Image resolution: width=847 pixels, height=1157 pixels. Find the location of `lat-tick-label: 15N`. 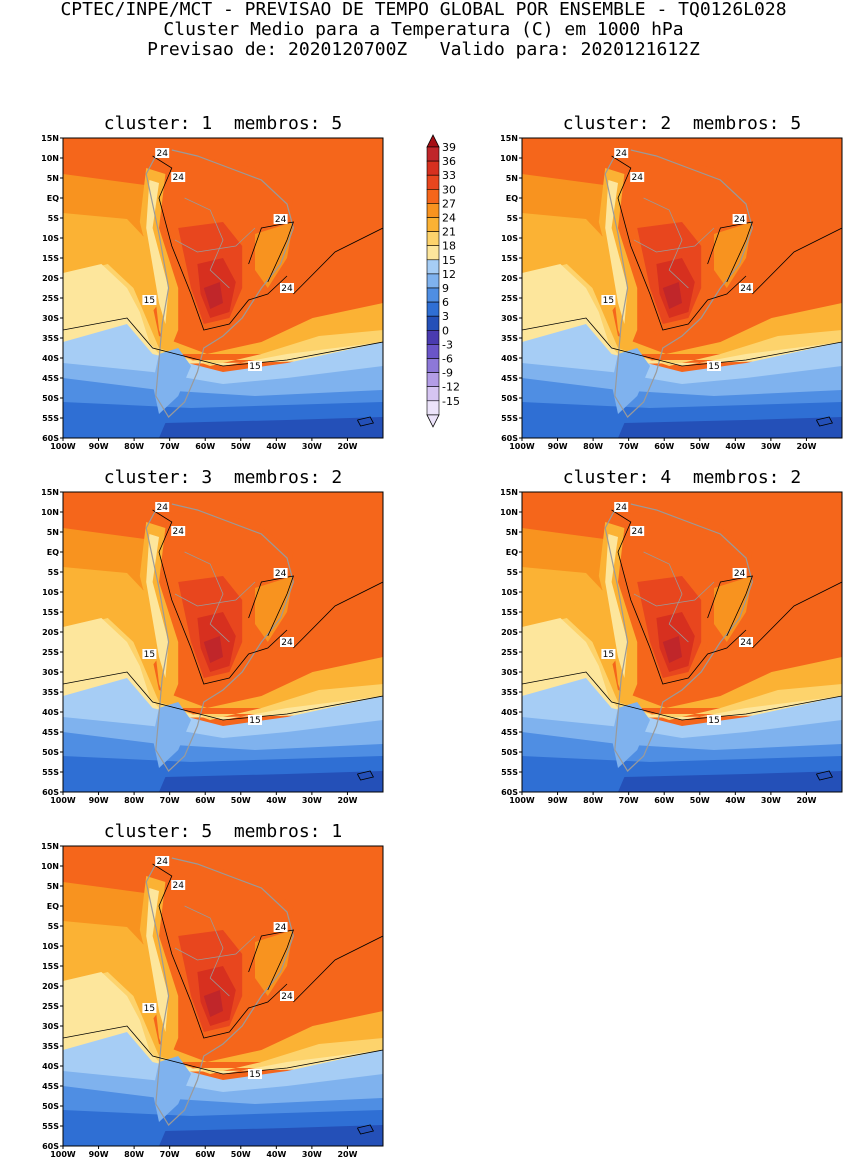

lat-tick-label: 15N is located at coordinates (50, 138).